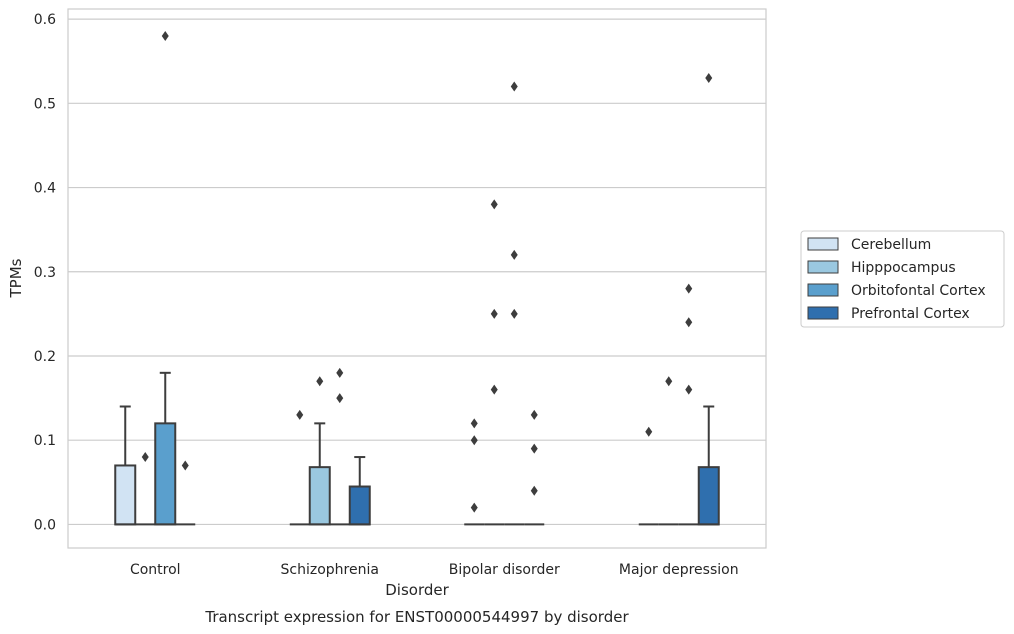 This screenshot has height=634, width=1014. What do you see at coordinates (45, 441) in the screenshot?
I see `y-tick-label: 0.1` at bounding box center [45, 441].